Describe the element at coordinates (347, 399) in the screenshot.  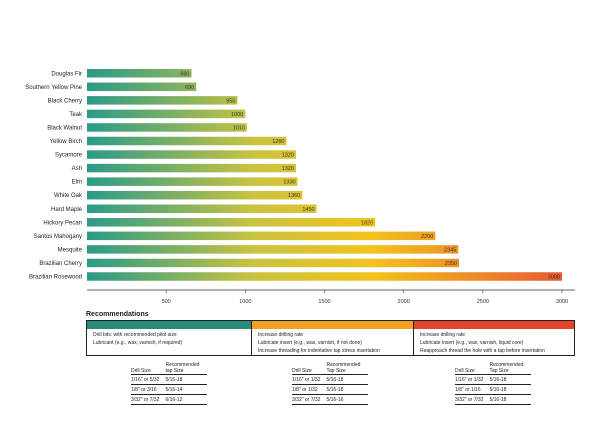
I see `table-cell: 5/16-16` at that location.